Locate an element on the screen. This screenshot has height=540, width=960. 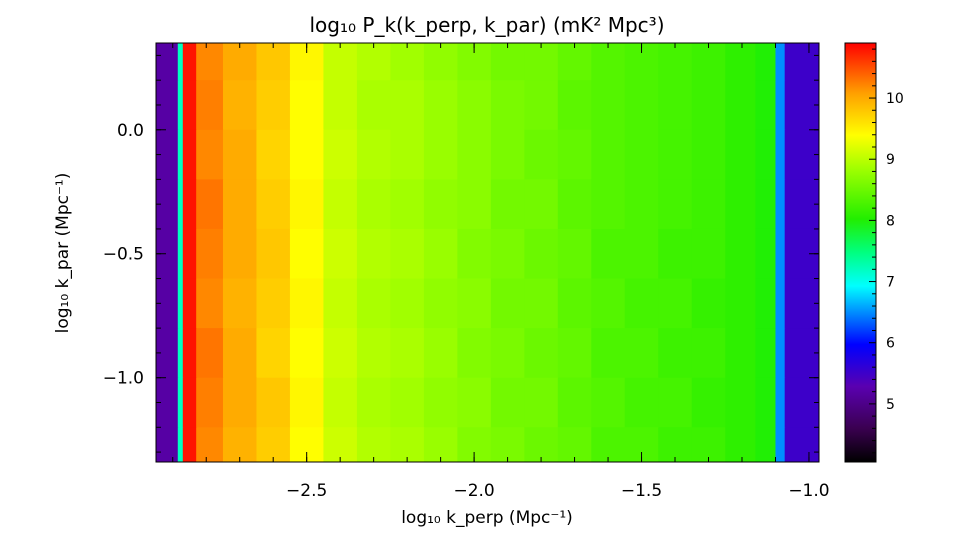
colorbar-tick-label: 5 is located at coordinates (890, 405).